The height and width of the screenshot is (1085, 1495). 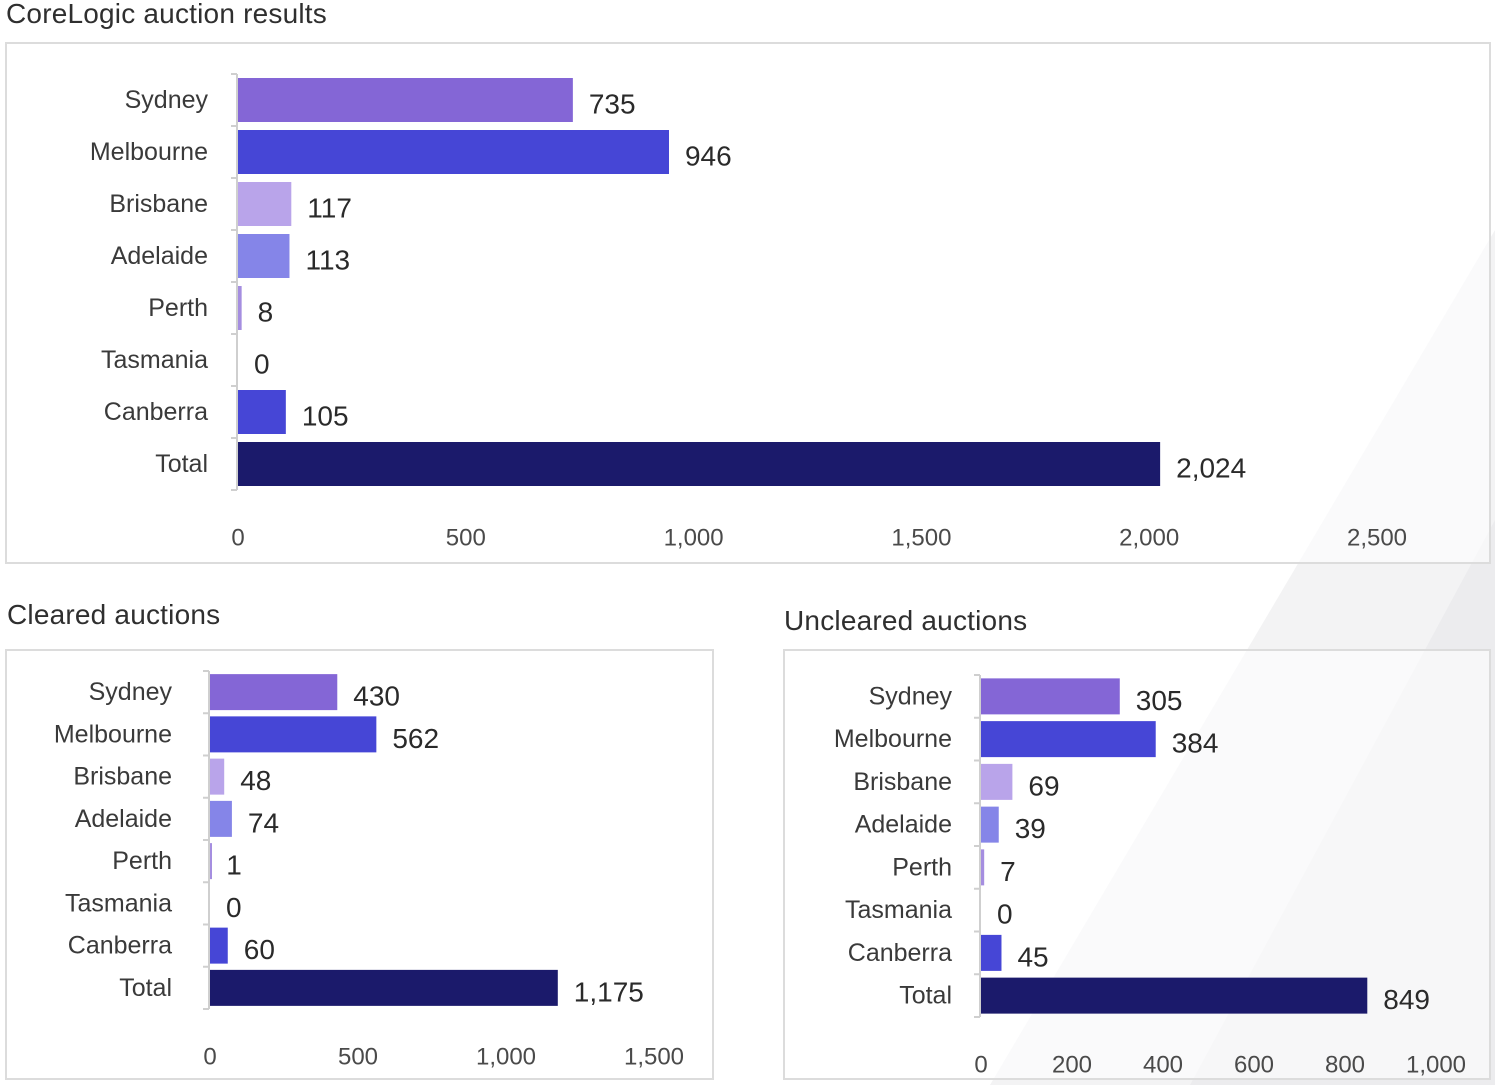 I want to click on main-value-label-tasmania: 0, so click(x=262, y=364).